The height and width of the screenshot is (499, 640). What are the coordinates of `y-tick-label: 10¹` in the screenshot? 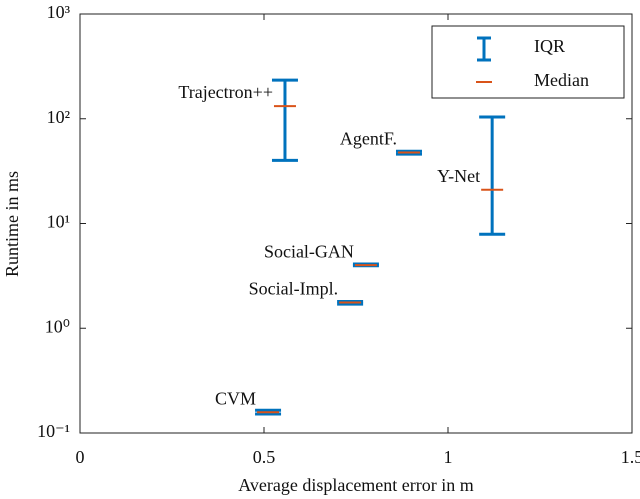 It's located at (58, 222).